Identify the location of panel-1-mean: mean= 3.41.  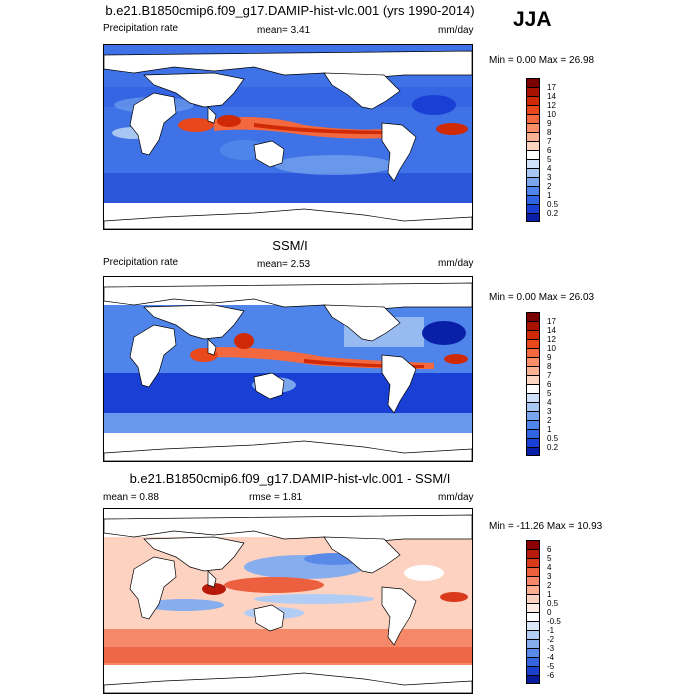
(284, 30).